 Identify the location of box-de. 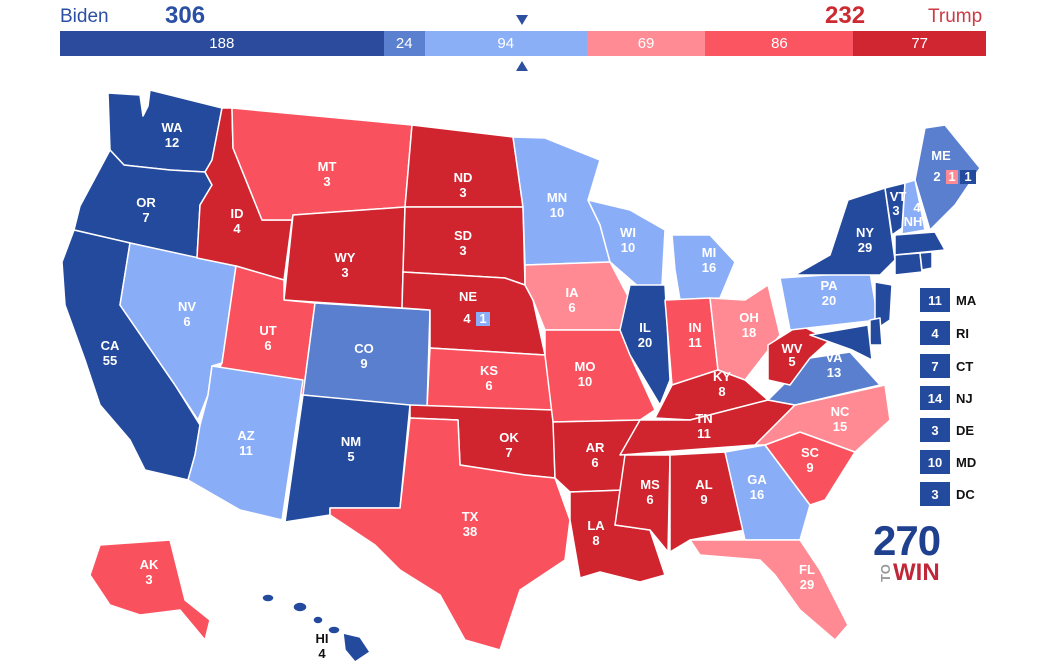
(935, 430).